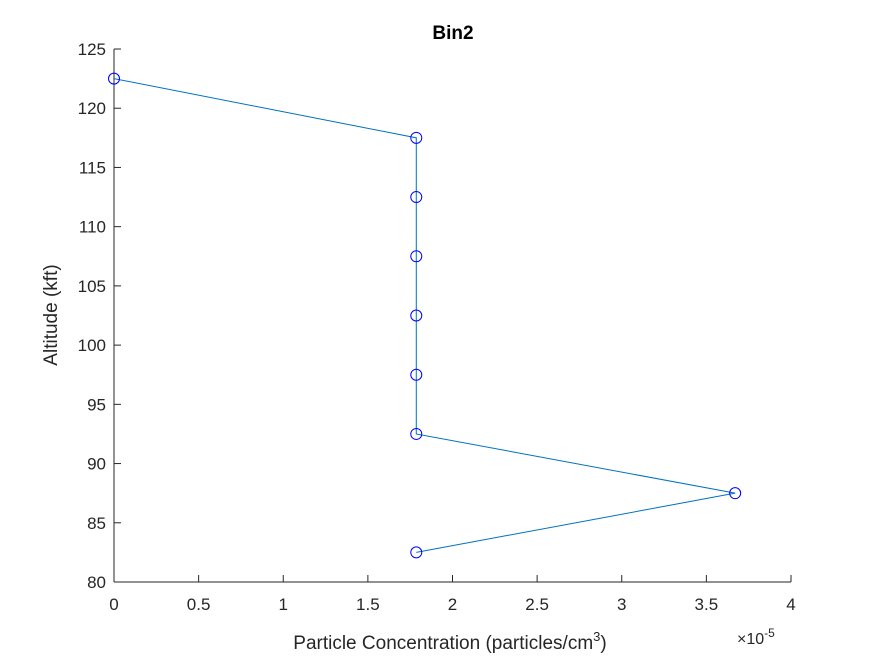 This screenshot has width=875, height=656. Describe the element at coordinates (92, 227) in the screenshot. I see `y-tick-label: 110` at that location.